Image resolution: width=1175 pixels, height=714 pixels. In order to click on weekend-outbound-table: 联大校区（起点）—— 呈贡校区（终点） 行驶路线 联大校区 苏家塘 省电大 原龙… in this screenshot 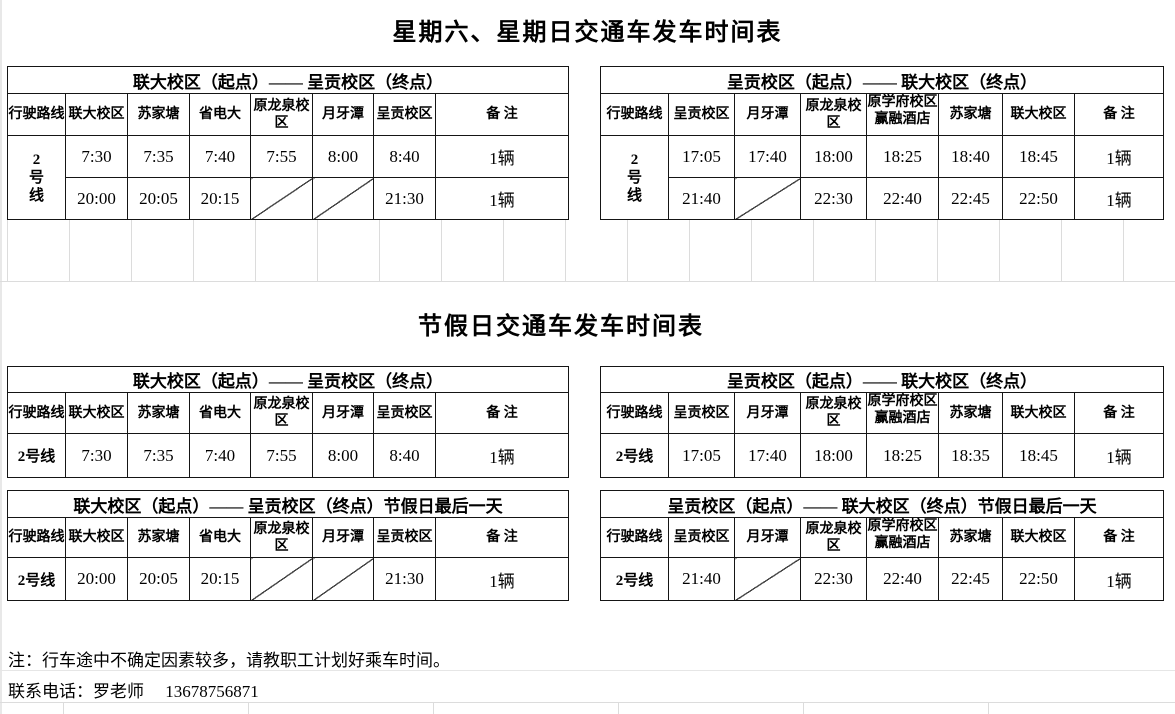, I will do `click(288, 143)`.